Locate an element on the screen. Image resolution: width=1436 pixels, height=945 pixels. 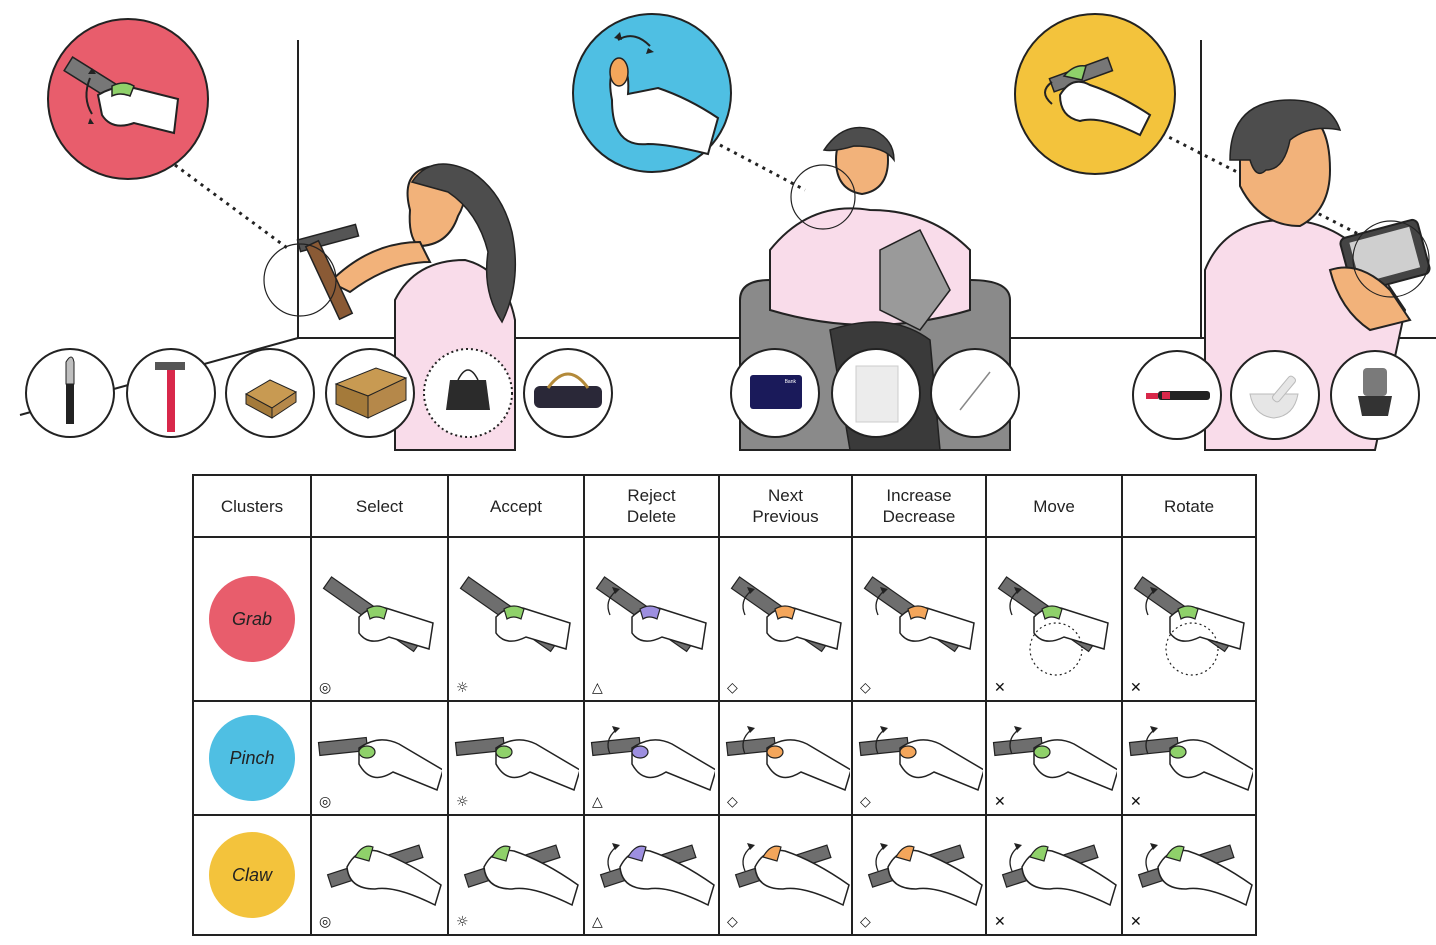
grab-zoom-circle is located at coordinates (128, 99).